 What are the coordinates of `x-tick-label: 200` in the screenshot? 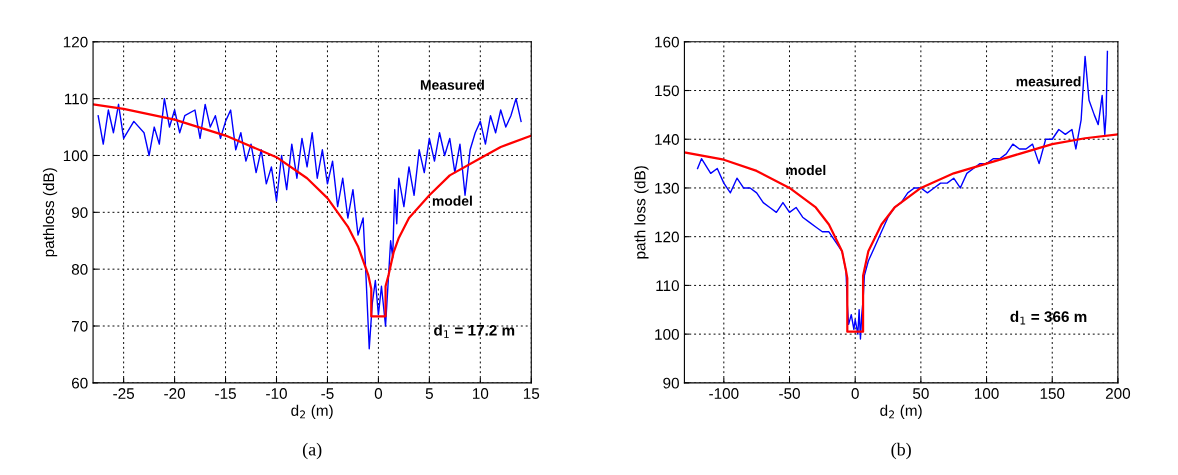 It's located at (1118, 393).